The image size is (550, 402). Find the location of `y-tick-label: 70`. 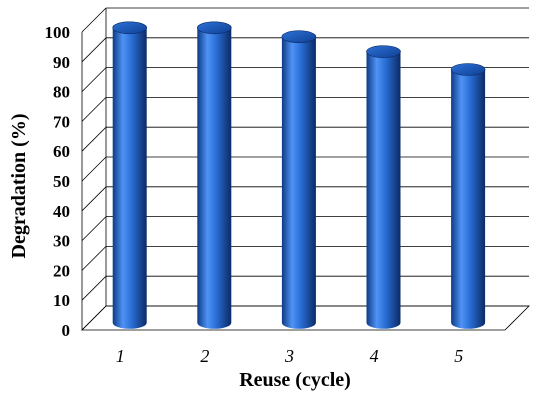

y-tick-label: 70 is located at coordinates (61, 121).